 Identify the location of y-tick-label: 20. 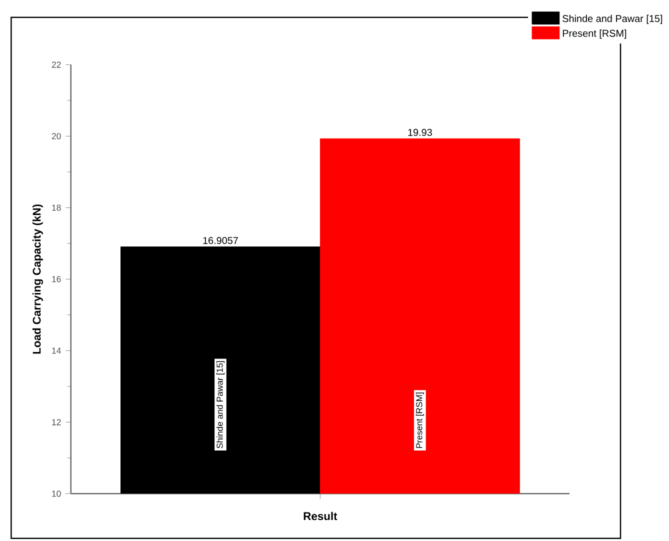
(56, 136).